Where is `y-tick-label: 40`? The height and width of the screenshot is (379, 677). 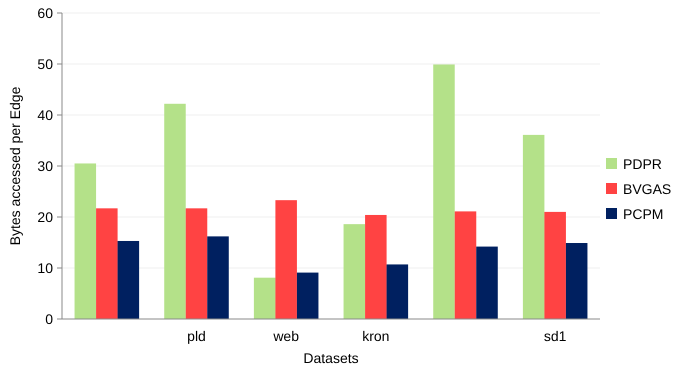 y-tick-label: 40 is located at coordinates (45, 115).